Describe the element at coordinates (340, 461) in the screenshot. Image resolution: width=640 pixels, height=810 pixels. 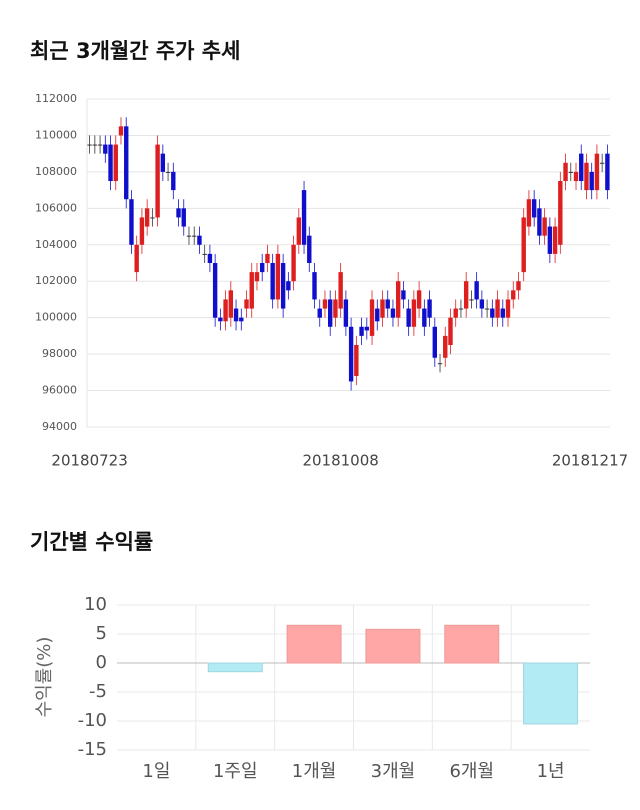
I see `x-tick-label: 20181008` at that location.